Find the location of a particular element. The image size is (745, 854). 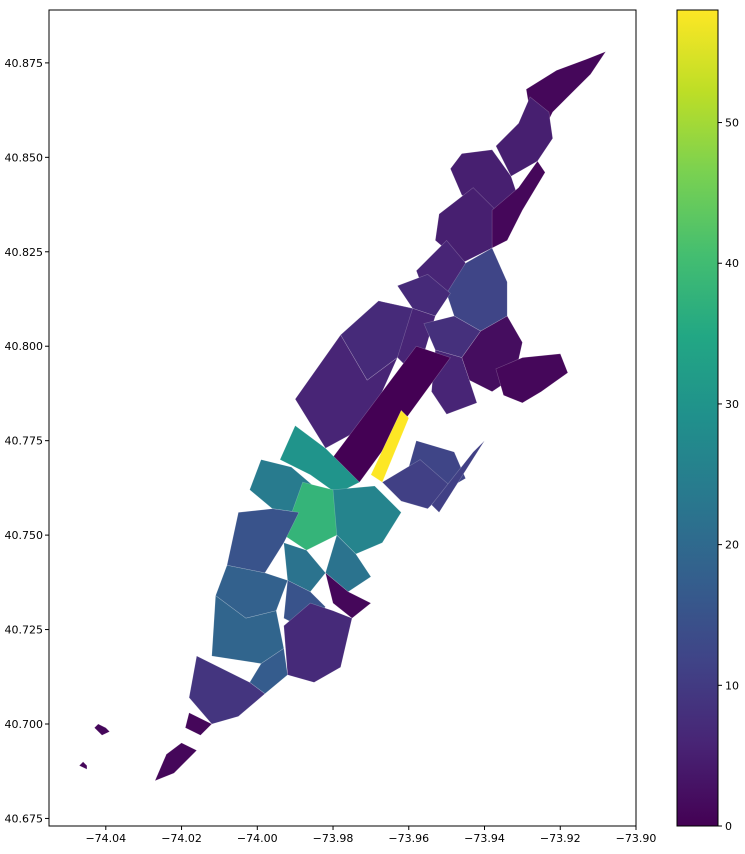

region-roosevelt-island is located at coordinates (458, 476).